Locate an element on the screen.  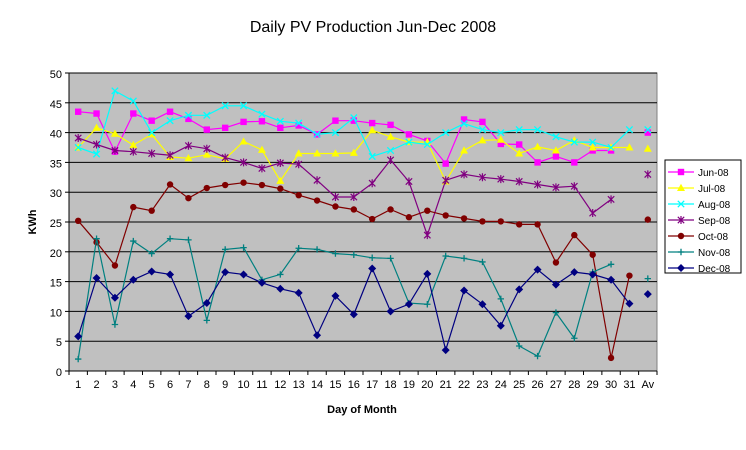
x-tick-label: 21 is located at coordinates (446, 385).